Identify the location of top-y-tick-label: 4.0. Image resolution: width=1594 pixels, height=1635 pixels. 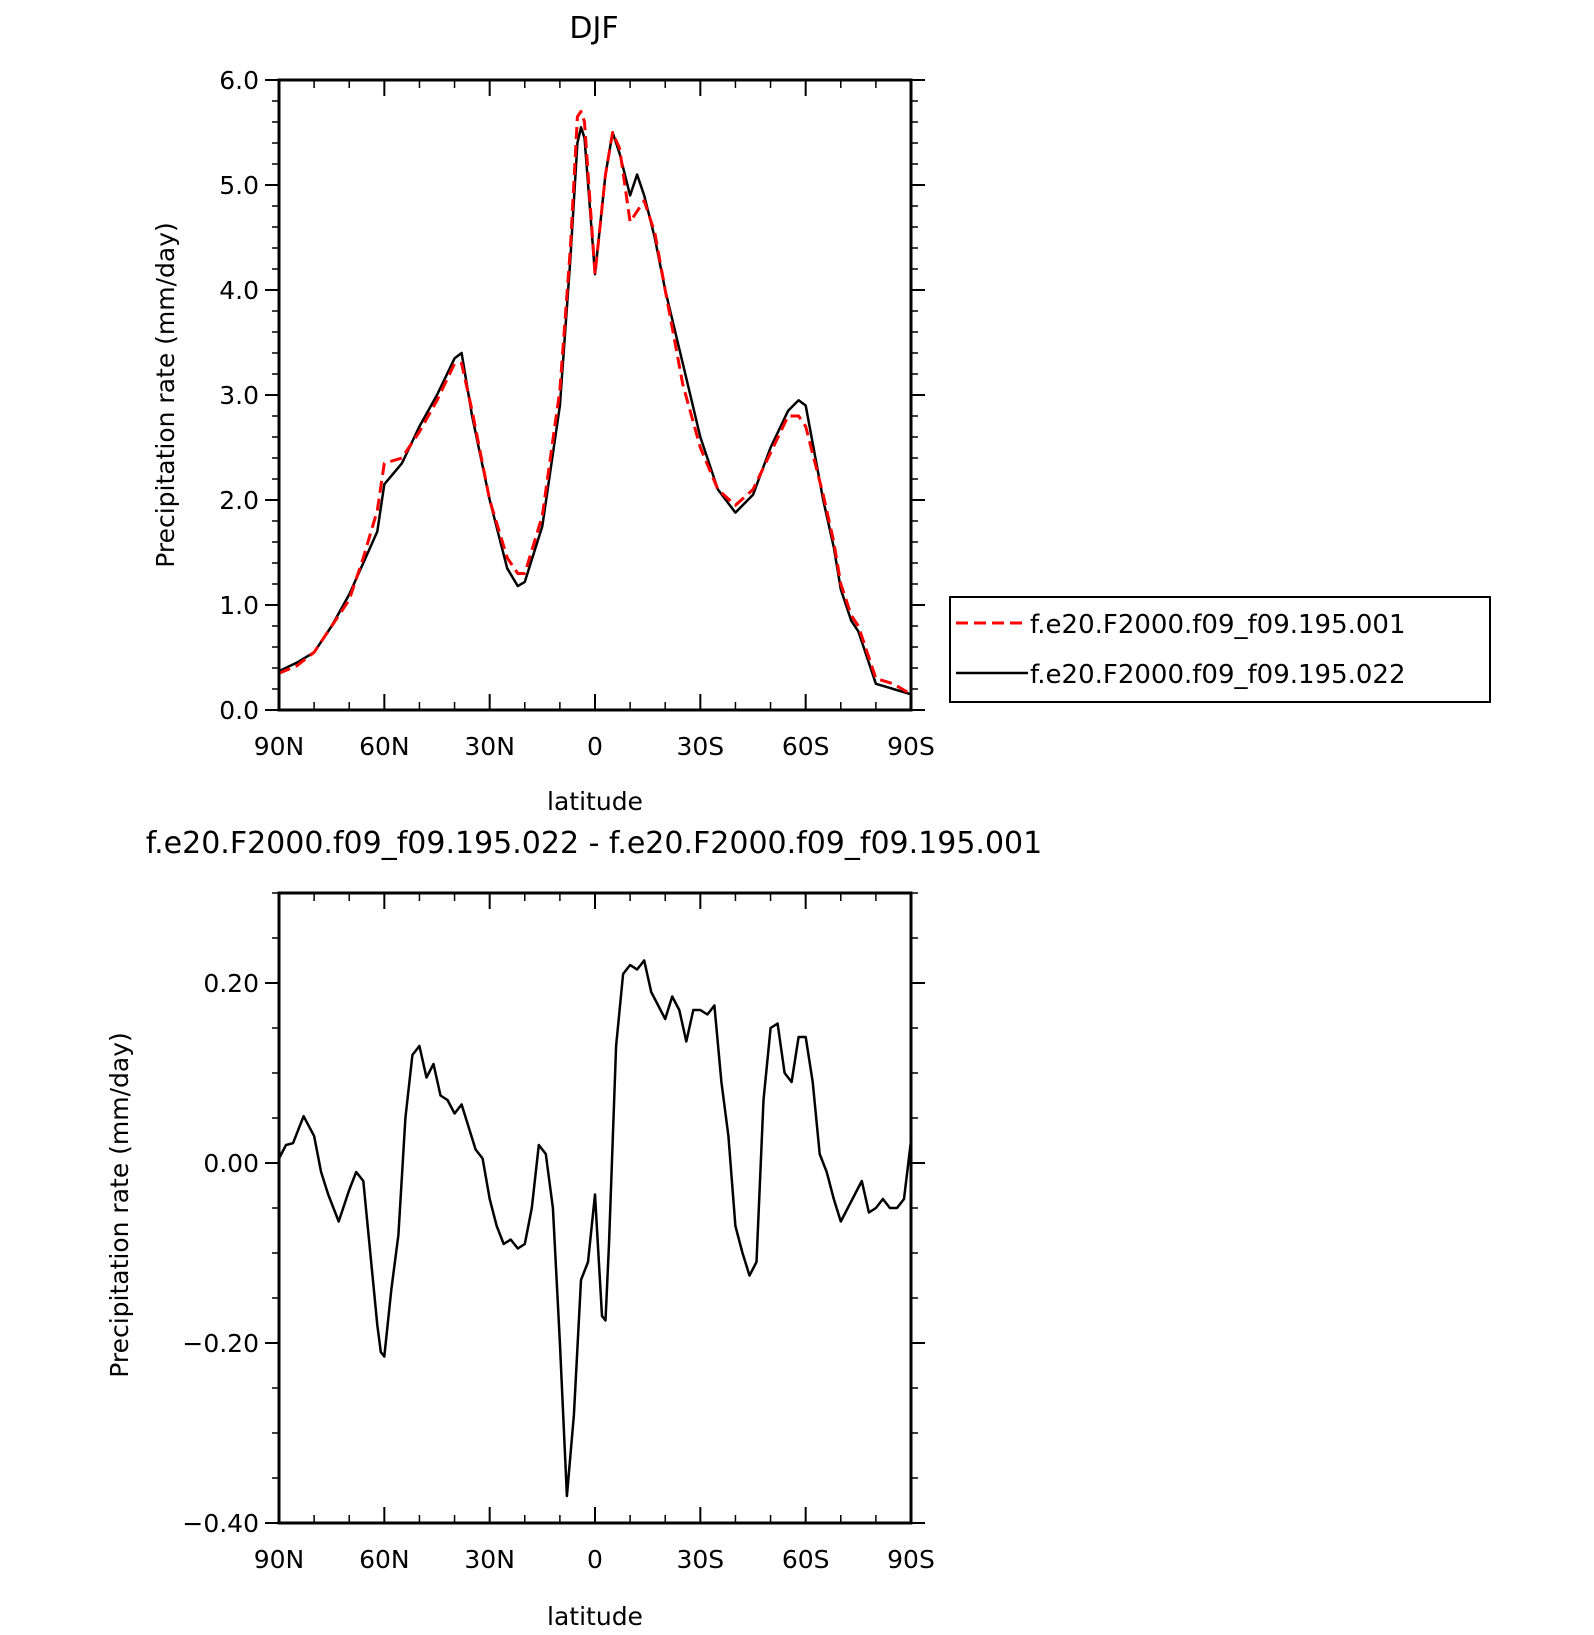
(239, 290).